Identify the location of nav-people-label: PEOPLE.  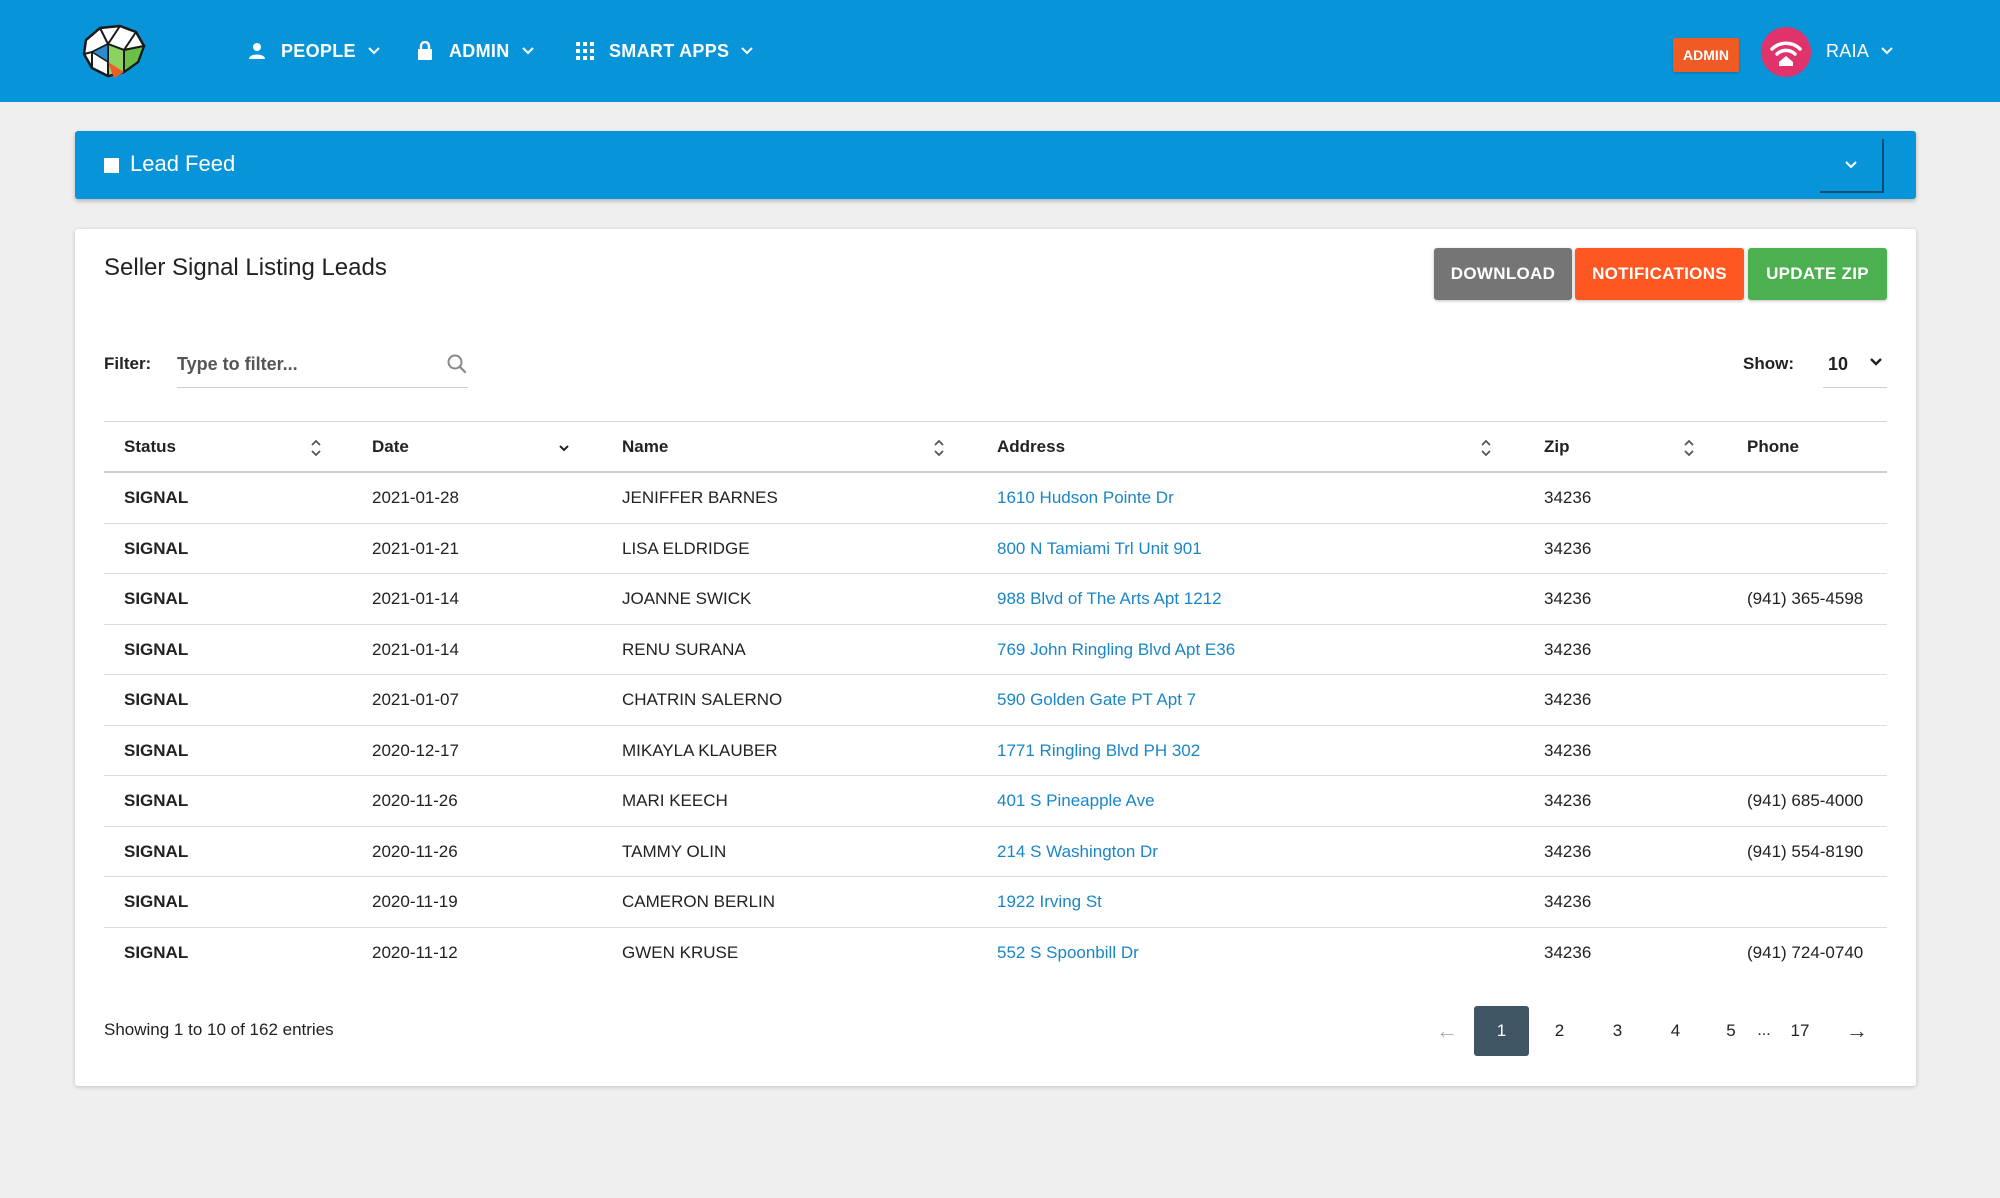
(318, 50).